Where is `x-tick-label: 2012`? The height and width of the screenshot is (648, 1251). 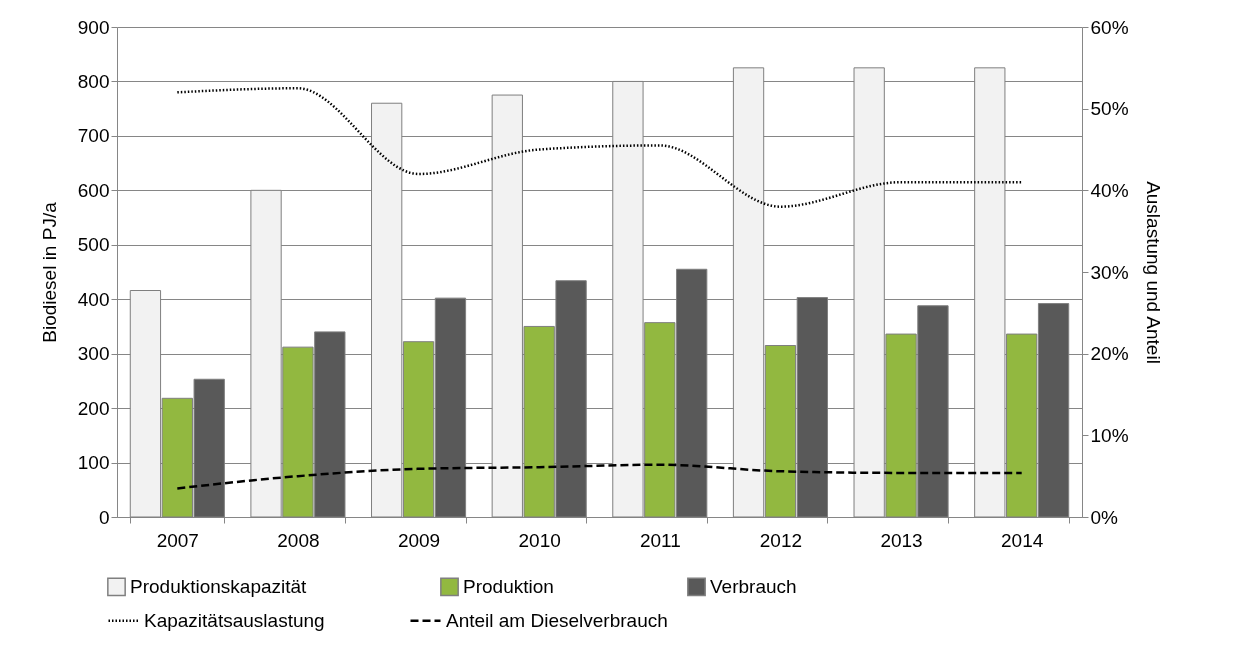 x-tick-label: 2012 is located at coordinates (781, 540).